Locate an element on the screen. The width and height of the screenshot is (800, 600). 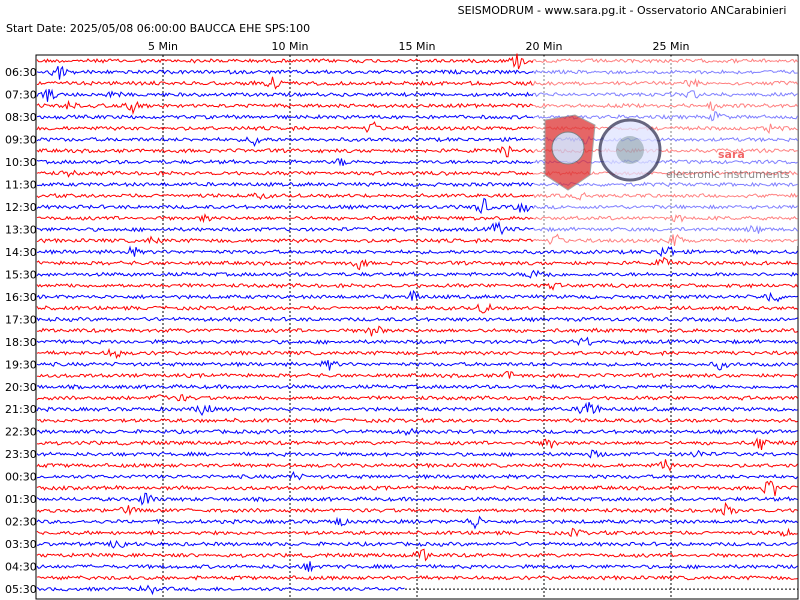
time-label: 20:30 is located at coordinates (21, 387).